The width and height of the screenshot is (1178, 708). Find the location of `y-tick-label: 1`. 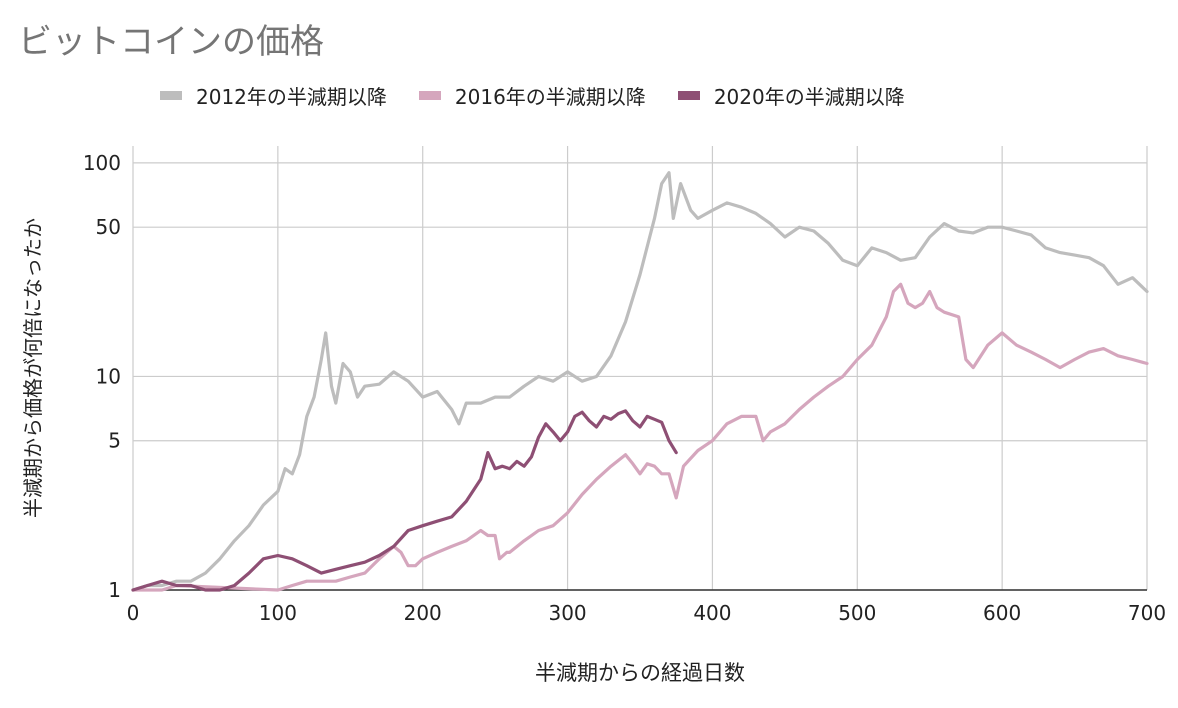

y-tick-label: 1 is located at coordinates (114, 590).